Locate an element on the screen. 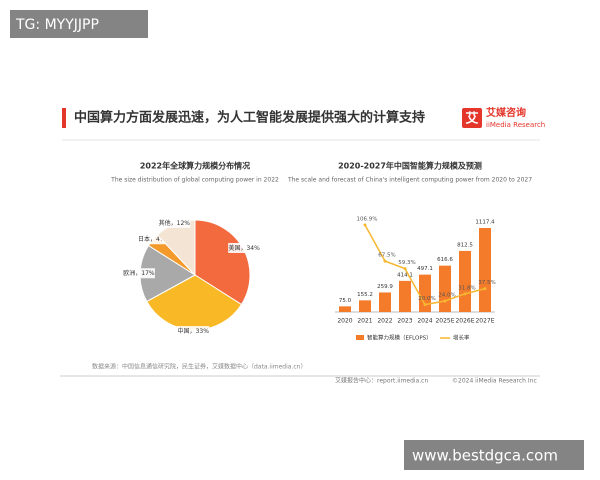 The width and height of the screenshot is (600, 480). growth-label: 106.9% is located at coordinates (367, 220).